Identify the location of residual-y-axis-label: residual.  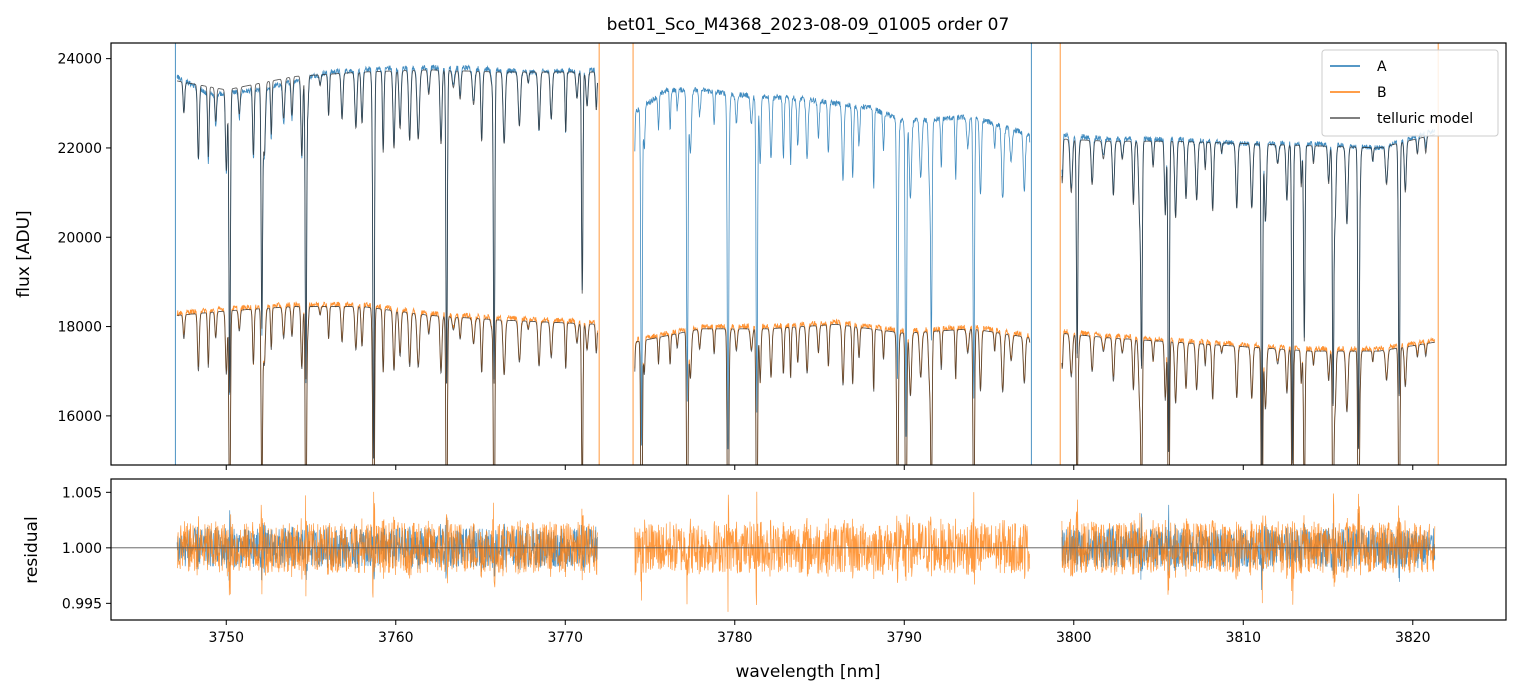
(32, 549).